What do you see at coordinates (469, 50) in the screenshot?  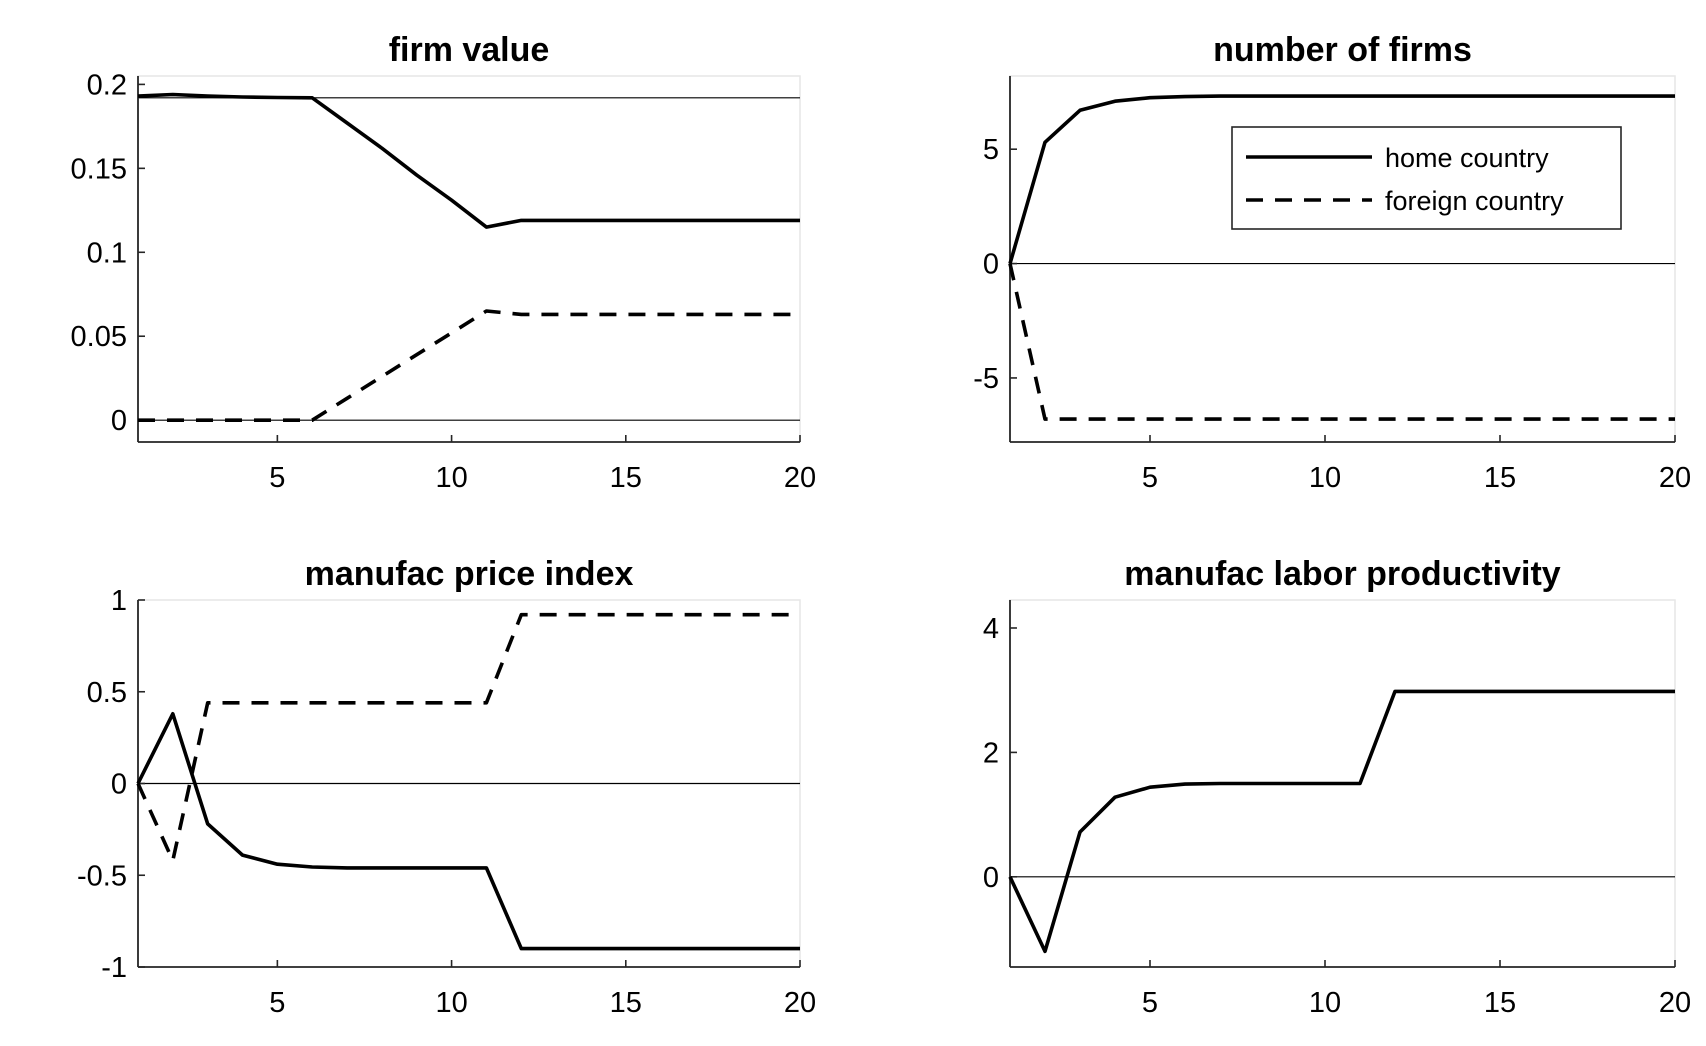 I see `chart-title: firm value` at bounding box center [469, 50].